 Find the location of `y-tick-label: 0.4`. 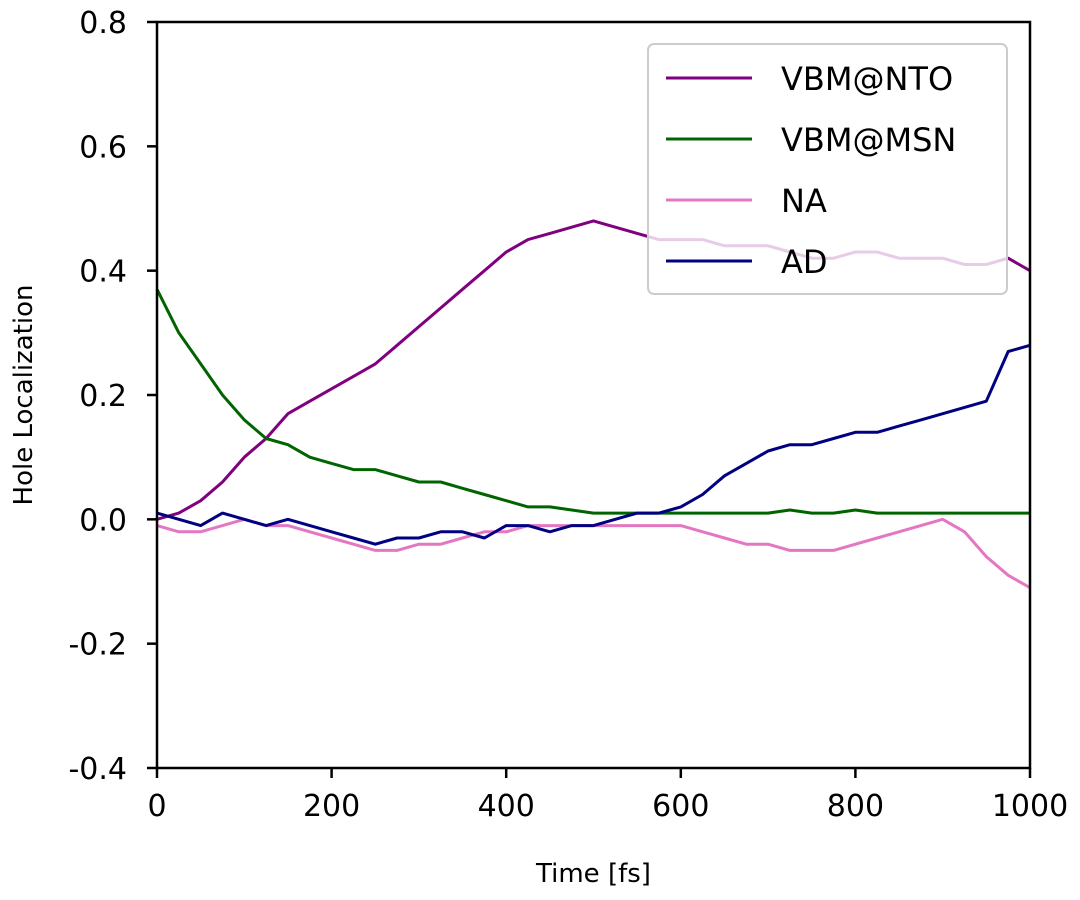

y-tick-label: 0.4 is located at coordinates (103, 272).